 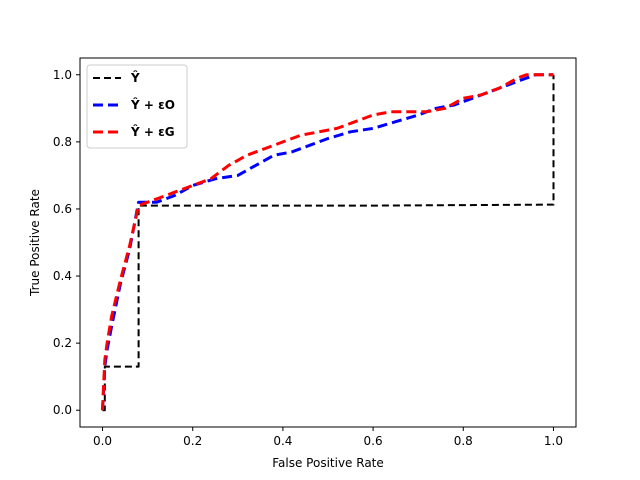 What do you see at coordinates (62, 142) in the screenshot?
I see `y-tick-label: 0.8` at bounding box center [62, 142].